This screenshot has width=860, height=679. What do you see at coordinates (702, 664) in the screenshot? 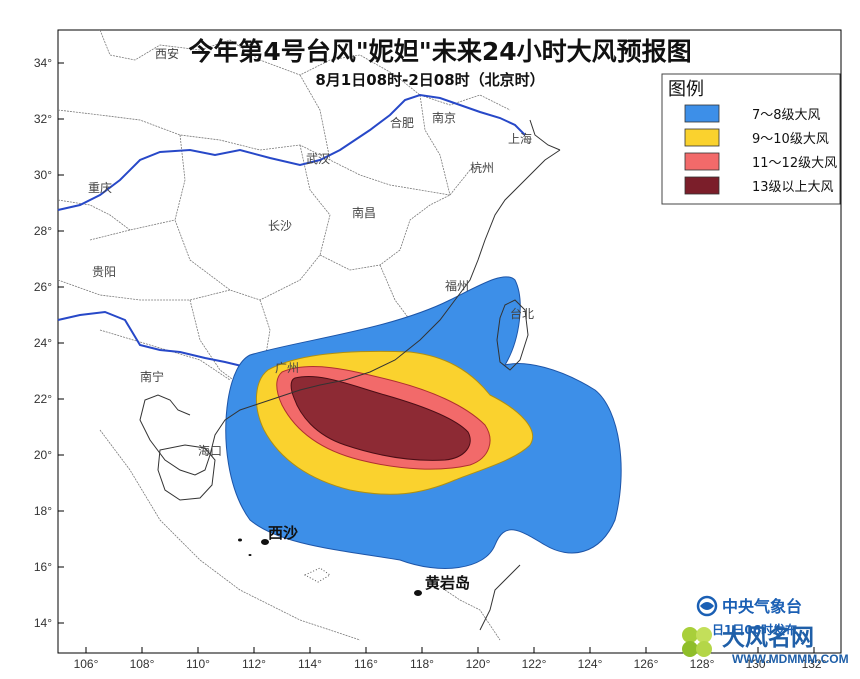
I see `lon-tick-label: 128°` at bounding box center [702, 664].